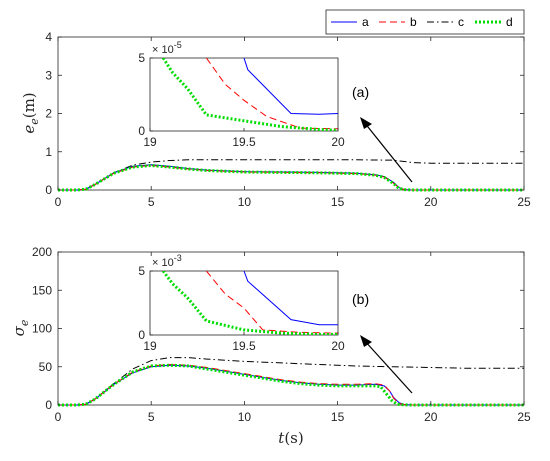 The height and width of the screenshot is (461, 550). What do you see at coordinates (360, 92) in the screenshot?
I see `panel-label: (a)` at bounding box center [360, 92].